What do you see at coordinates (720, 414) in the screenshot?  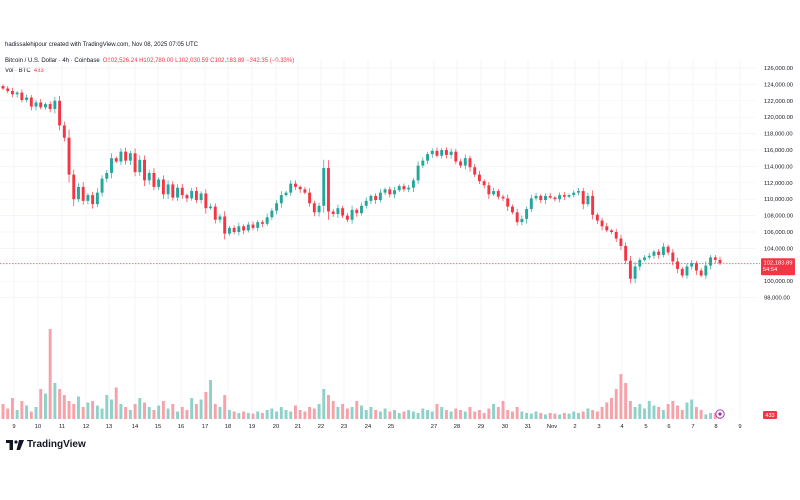 I see `target-icon` at bounding box center [720, 414].